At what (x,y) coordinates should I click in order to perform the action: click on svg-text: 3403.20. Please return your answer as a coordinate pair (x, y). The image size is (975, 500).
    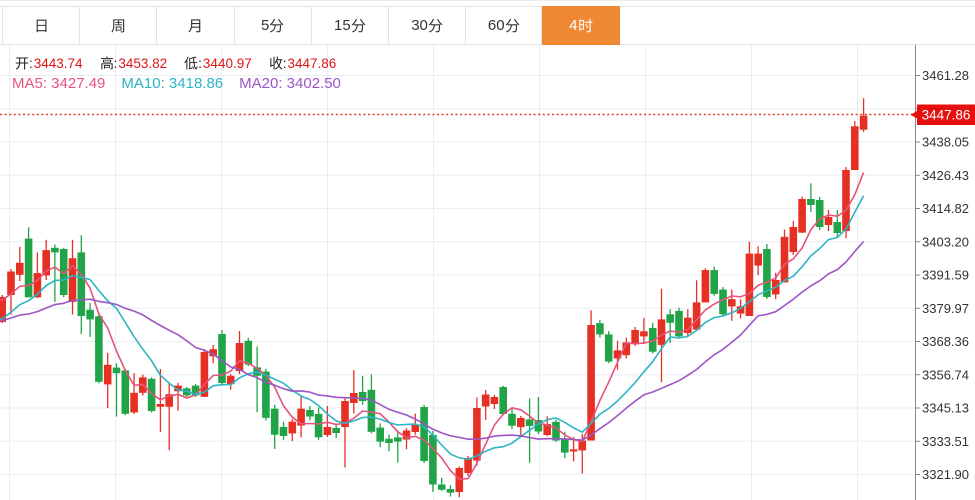
    Looking at the image, I should click on (945, 241).